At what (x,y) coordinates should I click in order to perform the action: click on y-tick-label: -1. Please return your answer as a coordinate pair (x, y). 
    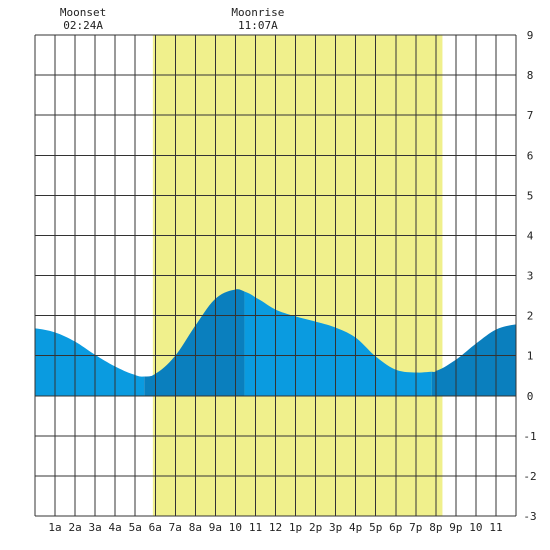
    Looking at the image, I should click on (529, 436).